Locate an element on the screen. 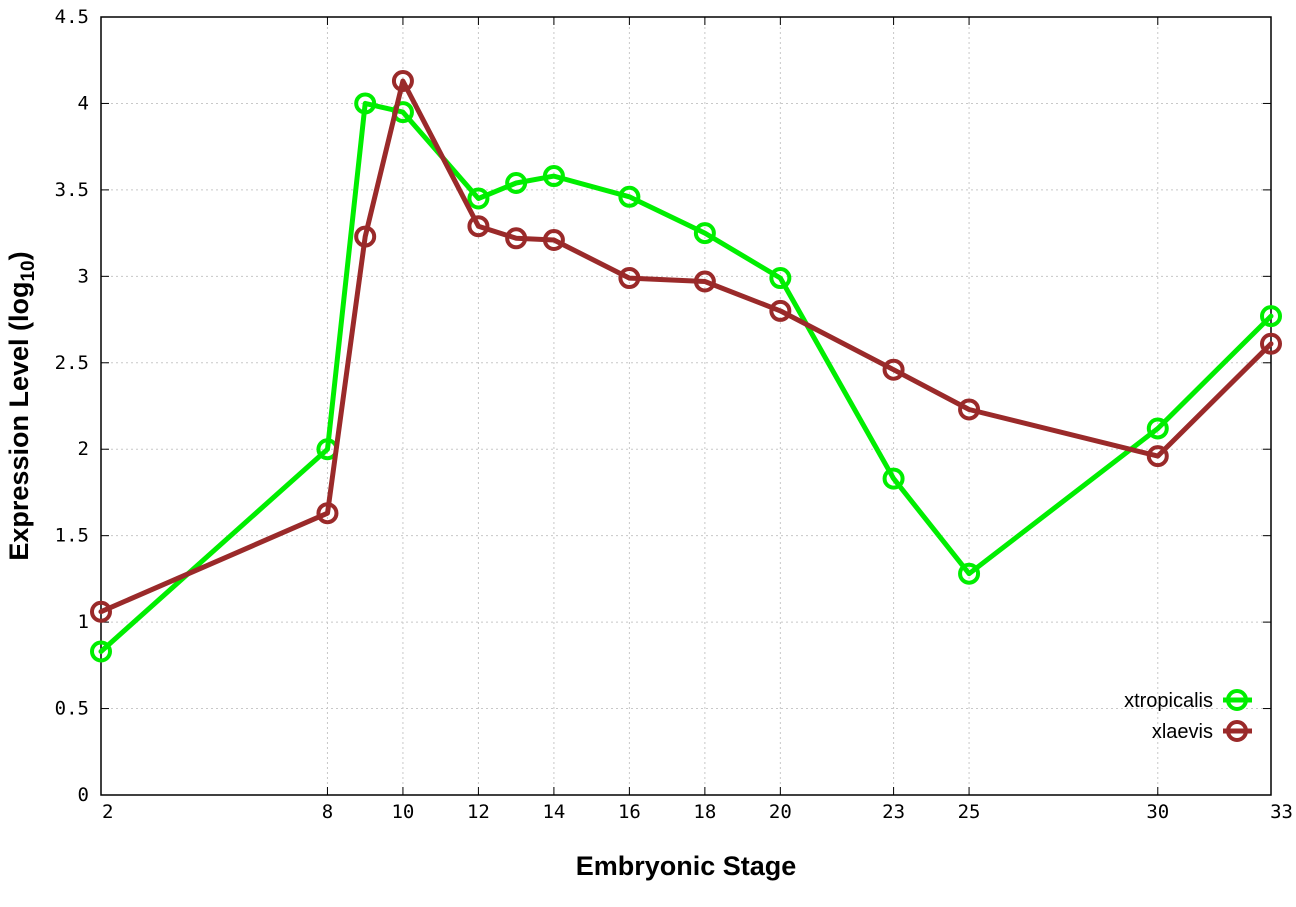 This screenshot has height=907, width=1296. legend: xtropicalis xlaevis is located at coordinates (1188, 716).